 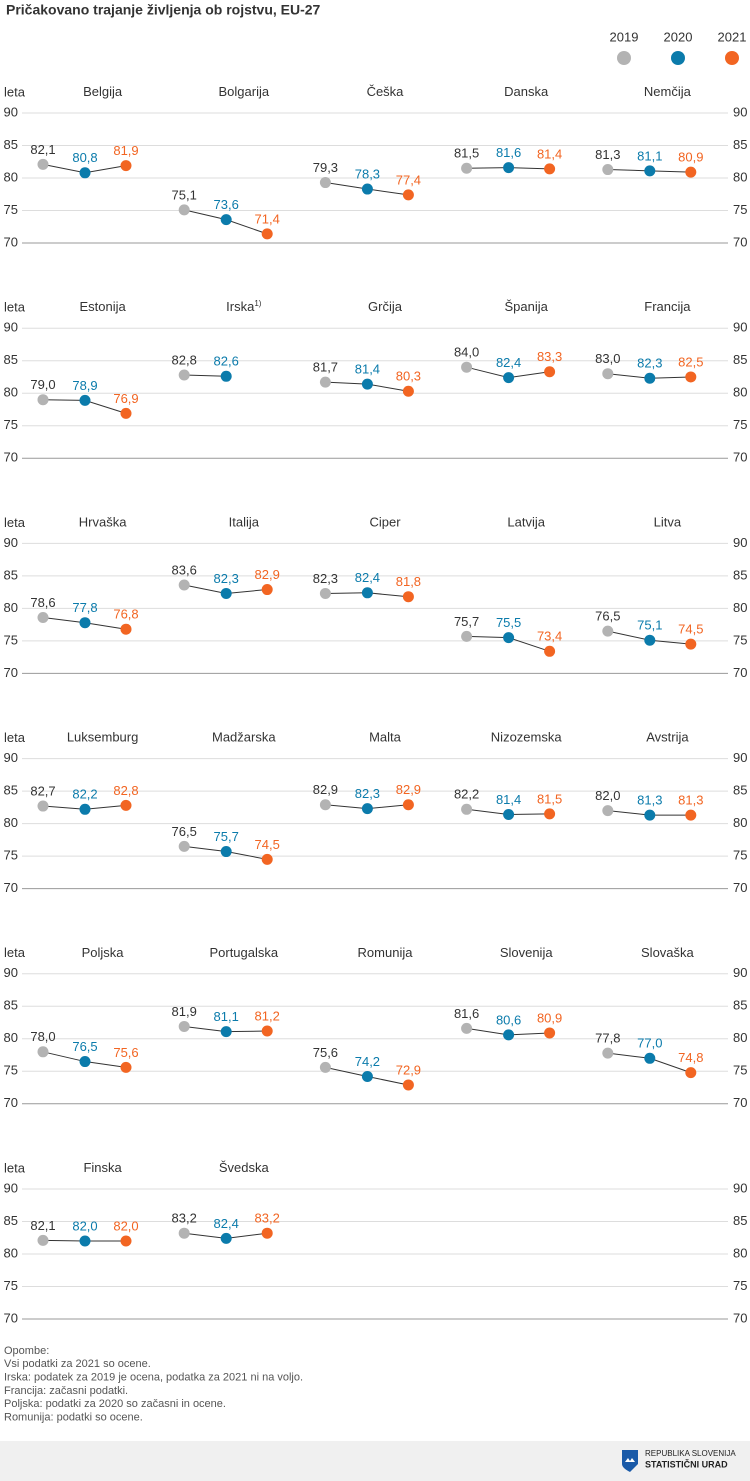 What do you see at coordinates (408, 581) in the screenshot?
I see `data-label: 81,8` at bounding box center [408, 581].